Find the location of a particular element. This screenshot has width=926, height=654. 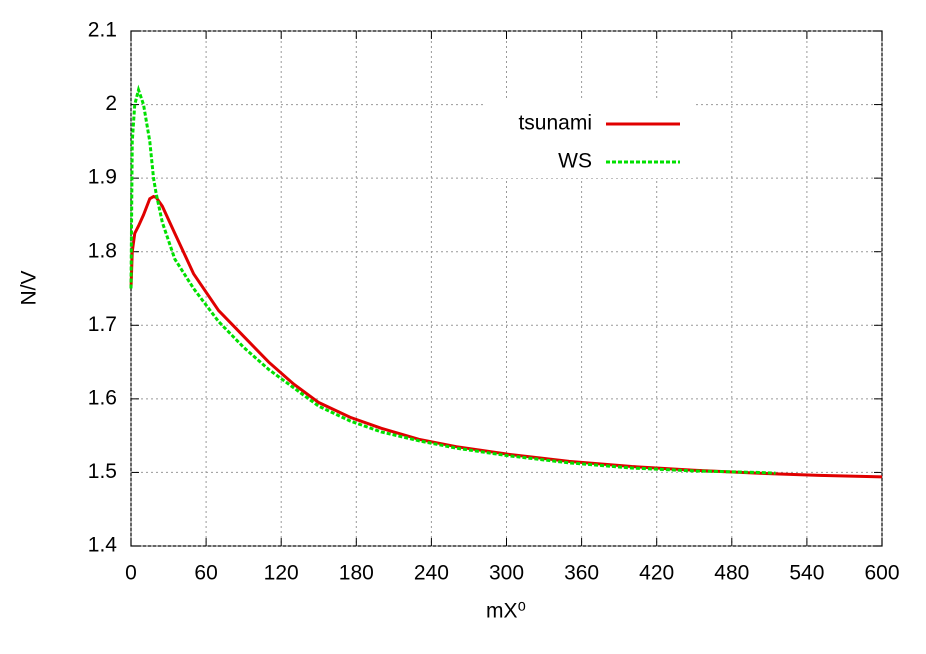

y-tick-label: 1.7 is located at coordinates (102, 324).